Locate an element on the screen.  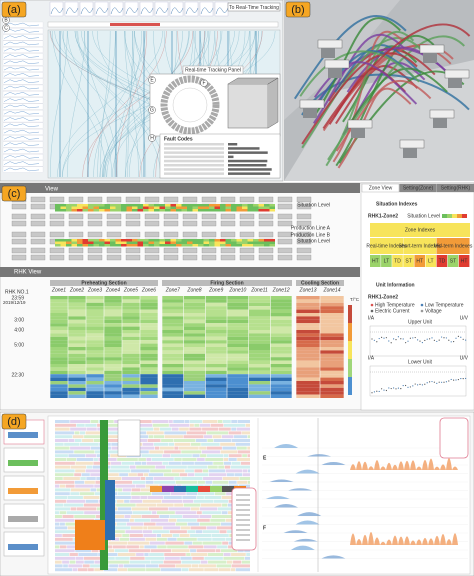
cabinet is located at coordinates (337, 64).